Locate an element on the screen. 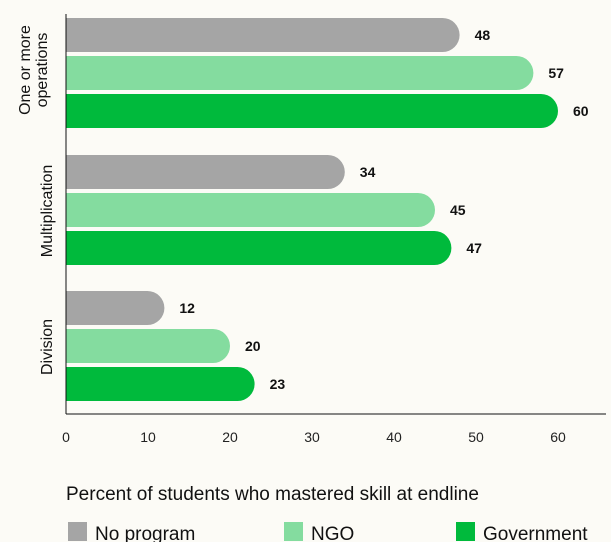  value-label-one-or-more-operations-ngo: 57 is located at coordinates (556, 73).